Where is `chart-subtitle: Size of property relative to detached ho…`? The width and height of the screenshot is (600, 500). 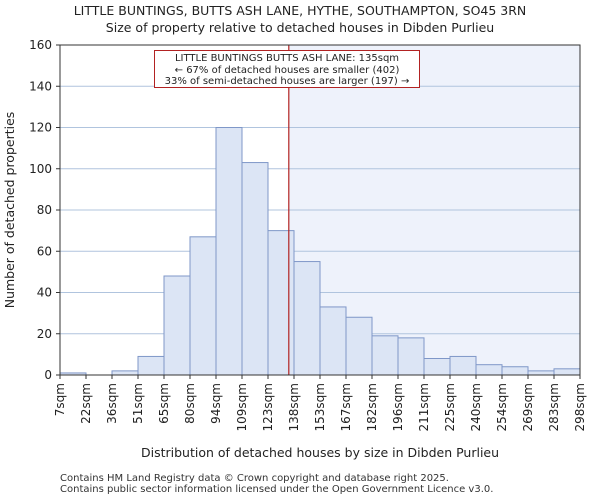 chart-subtitle: Size of property relative to detached ho… is located at coordinates (300, 27).